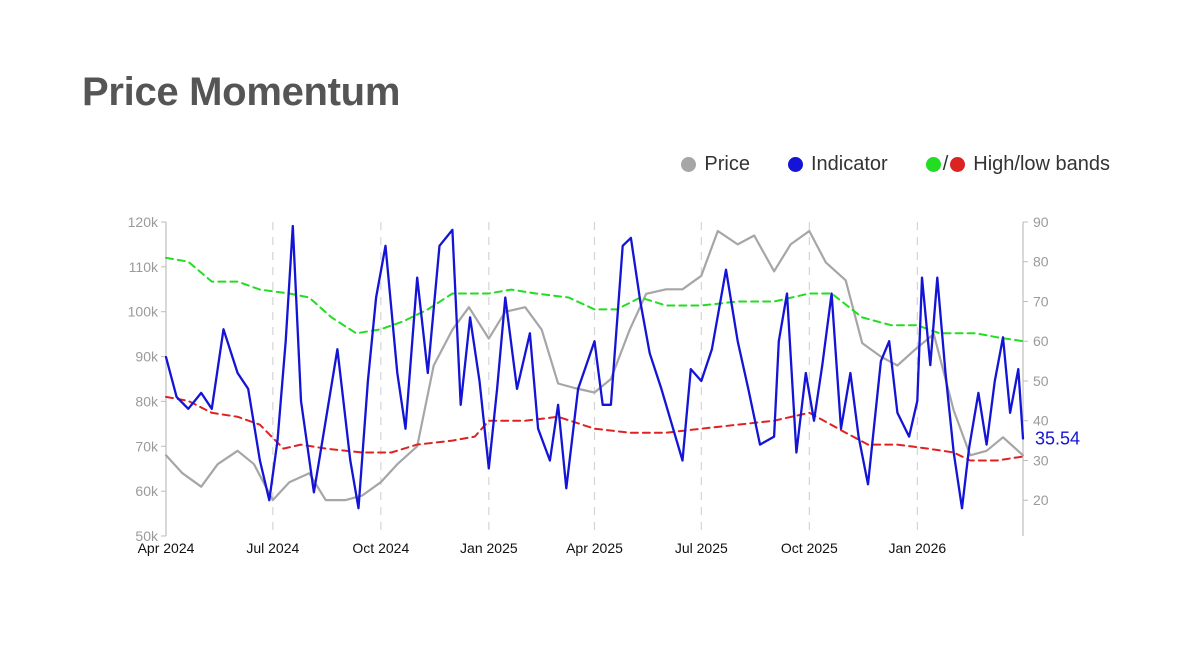 The image size is (1200, 650). I want to click on x-axis-tick-label: Oct 2025, so click(809, 548).